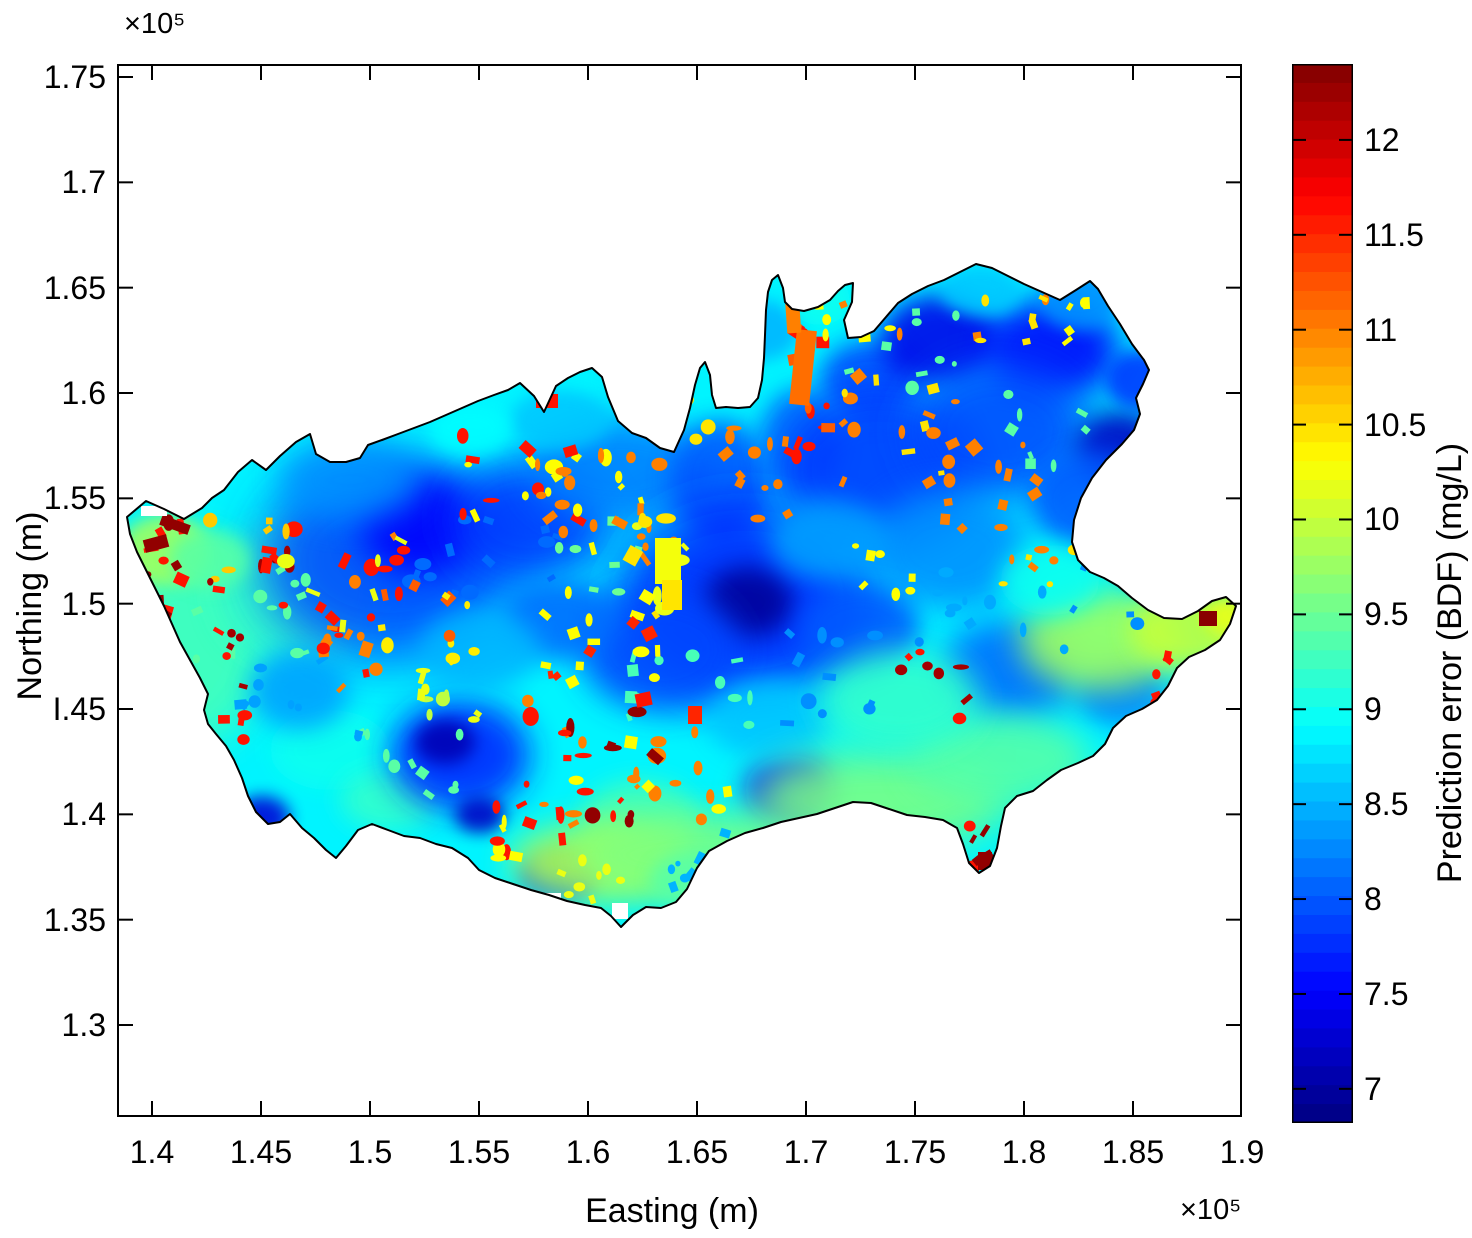 The height and width of the screenshot is (1238, 1472). What do you see at coordinates (74, 287) in the screenshot?
I see `y-tick-label: 1.65` at bounding box center [74, 287].